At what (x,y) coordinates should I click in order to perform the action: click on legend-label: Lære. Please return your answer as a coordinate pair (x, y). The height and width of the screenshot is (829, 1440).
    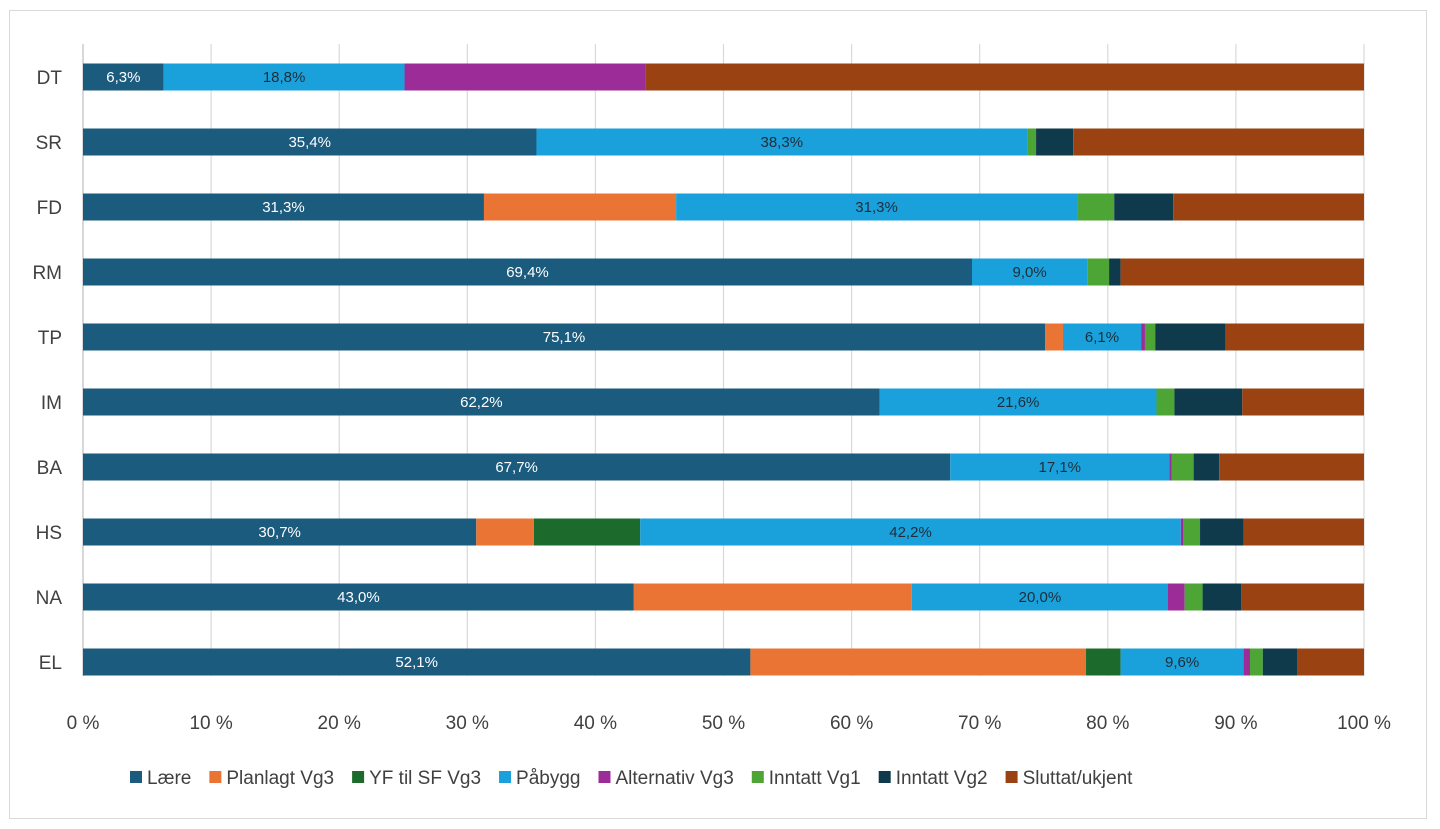
    Looking at the image, I should click on (169, 778).